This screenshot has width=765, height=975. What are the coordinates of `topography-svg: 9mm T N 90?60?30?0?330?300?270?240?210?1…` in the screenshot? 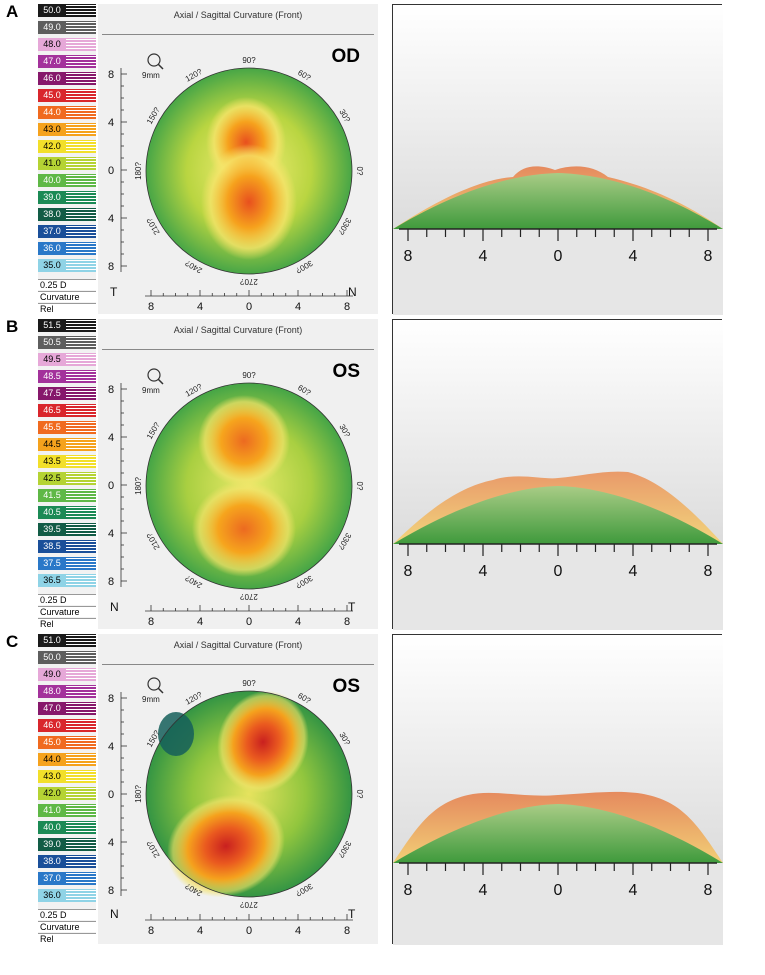 It's located at (236, 183).